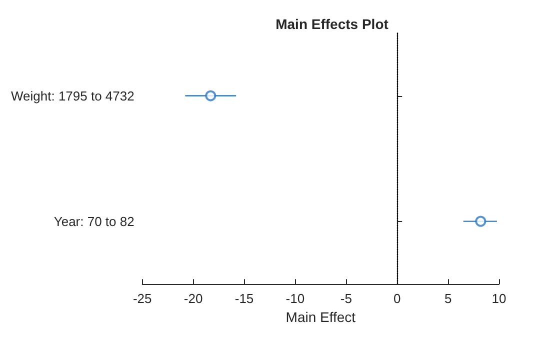 The width and height of the screenshot is (560, 337). What do you see at coordinates (244, 298) in the screenshot?
I see `x-tick-label: -15` at bounding box center [244, 298].